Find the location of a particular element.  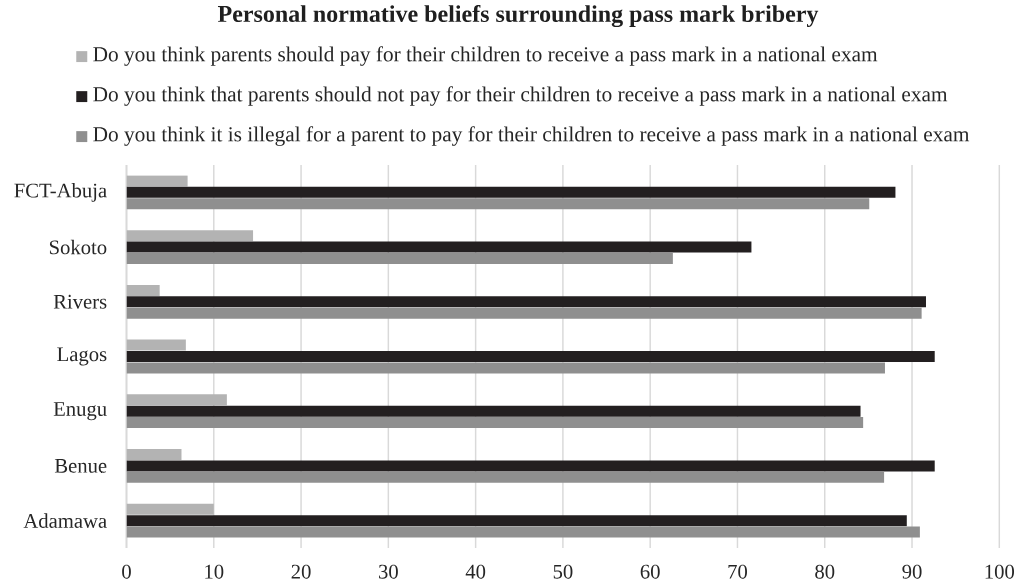

x-tick-label: 0 is located at coordinates (126, 571).